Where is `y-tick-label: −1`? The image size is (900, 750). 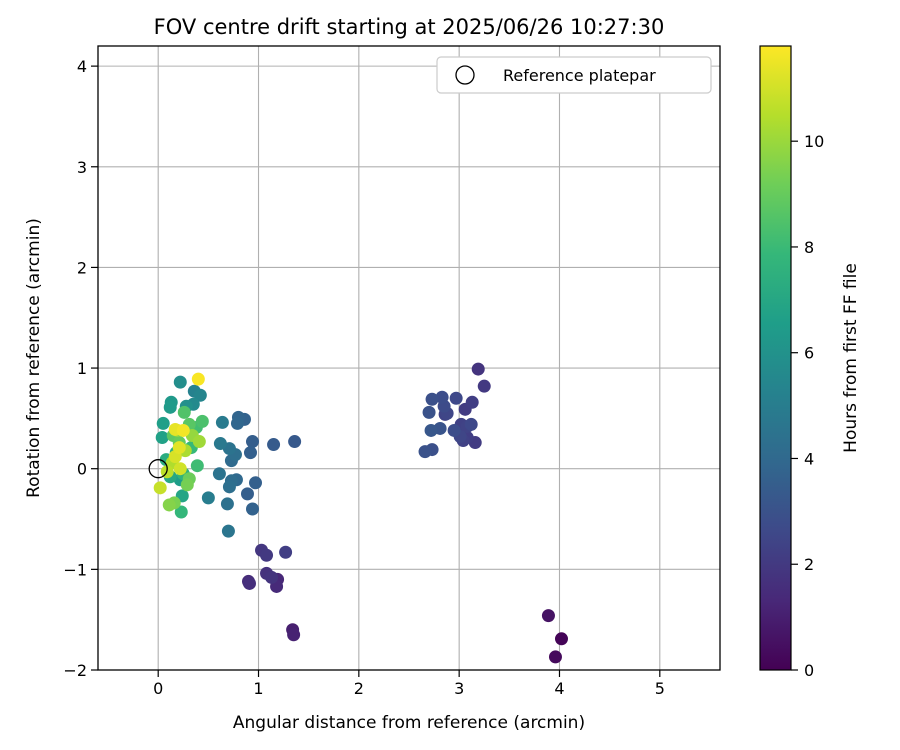 y-tick-label: −1 is located at coordinates (75, 569).